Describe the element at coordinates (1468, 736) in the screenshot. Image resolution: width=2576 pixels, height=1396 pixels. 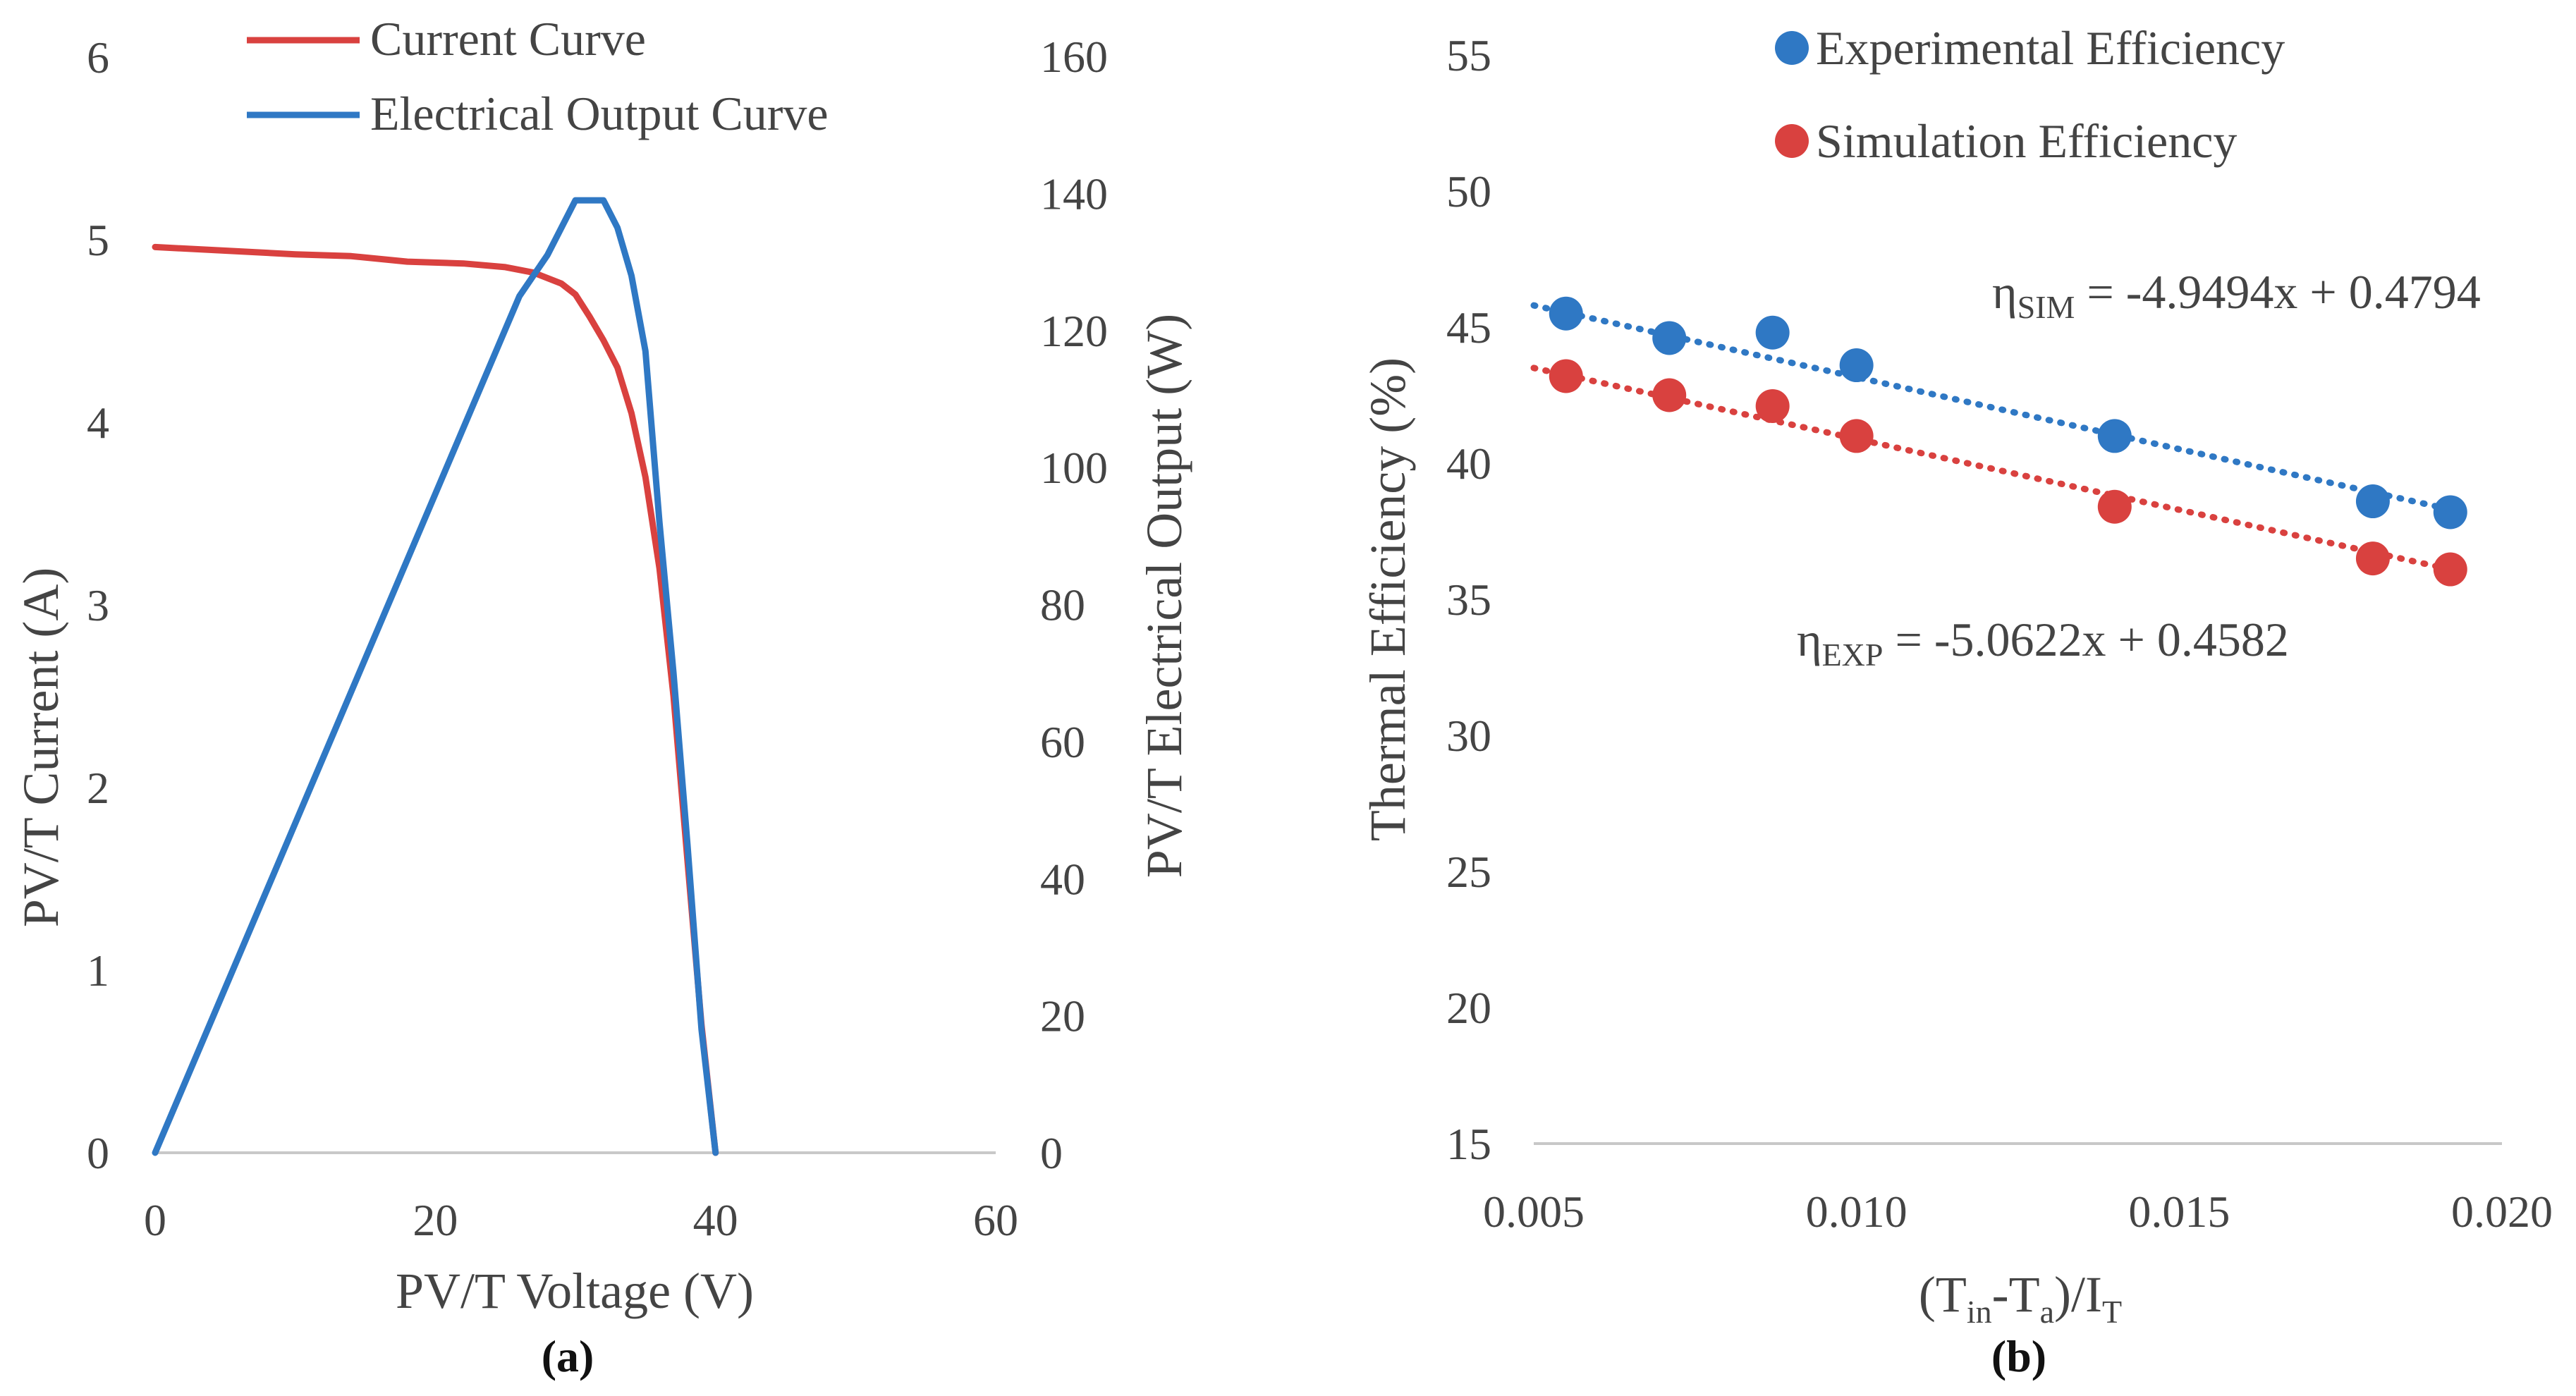
I see `panel-b-y-tick-label: 30` at that location.